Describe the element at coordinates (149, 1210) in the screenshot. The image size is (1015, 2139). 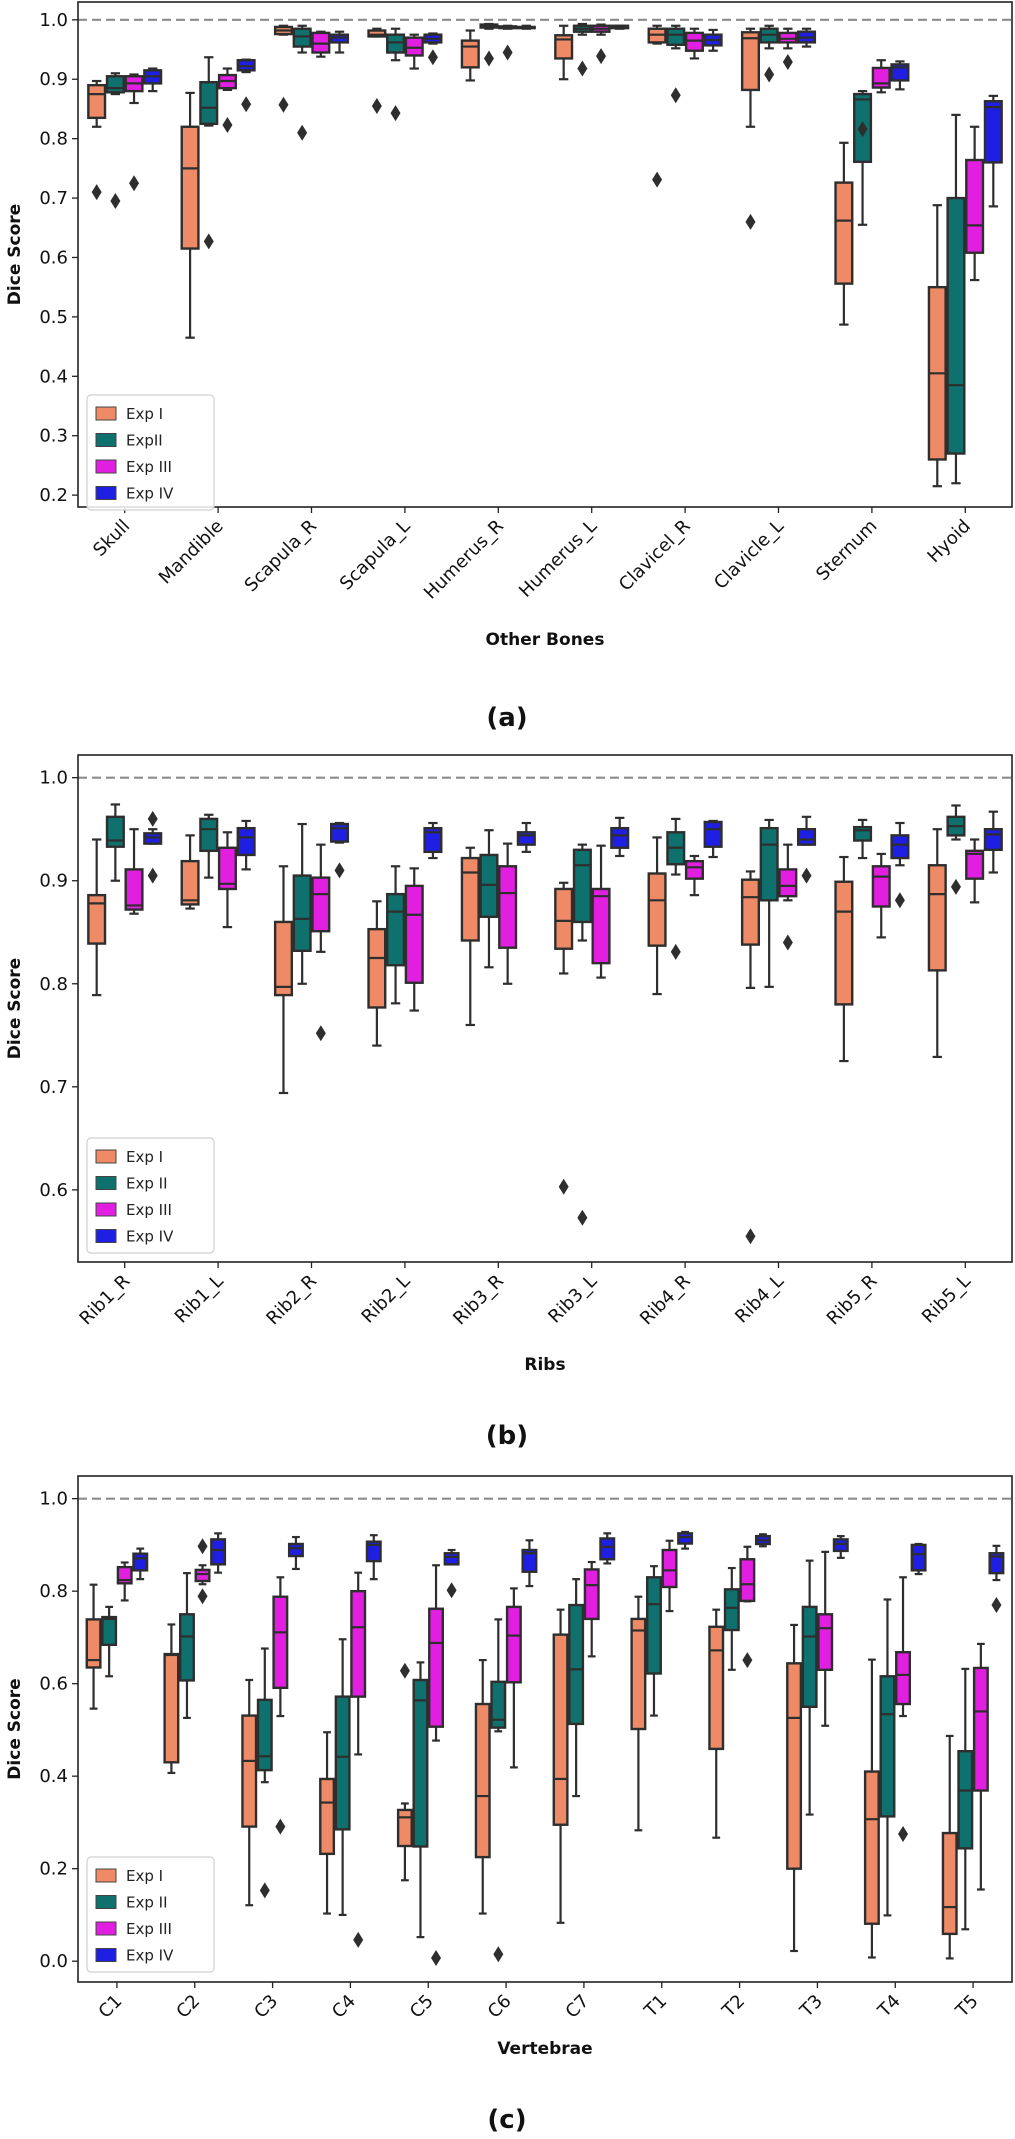
I see `legend-label: Exp III` at that location.